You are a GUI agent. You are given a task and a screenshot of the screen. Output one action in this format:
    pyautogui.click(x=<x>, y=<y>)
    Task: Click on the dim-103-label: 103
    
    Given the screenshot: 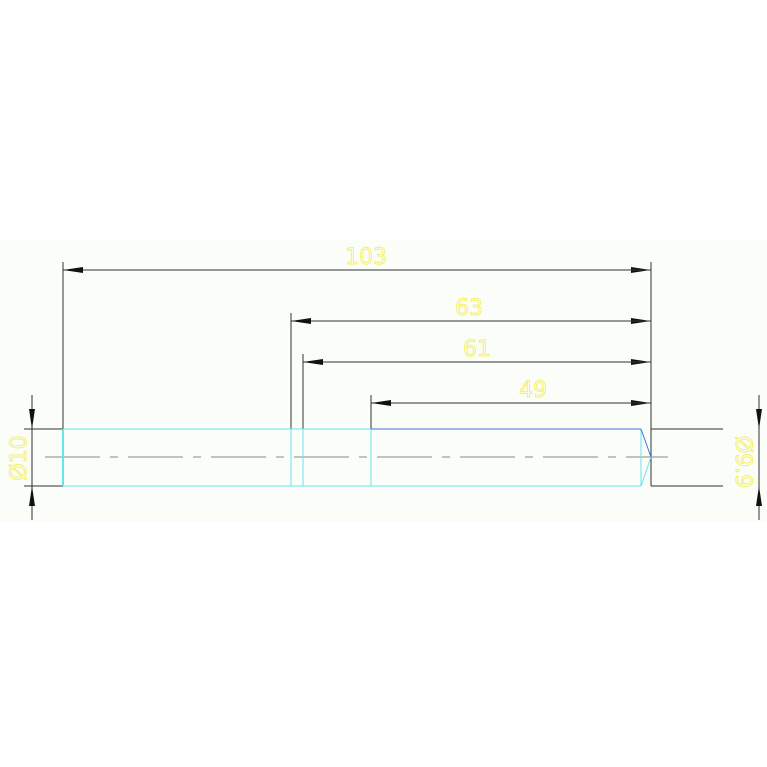 What is the action you would take?
    pyautogui.click(x=366, y=257)
    